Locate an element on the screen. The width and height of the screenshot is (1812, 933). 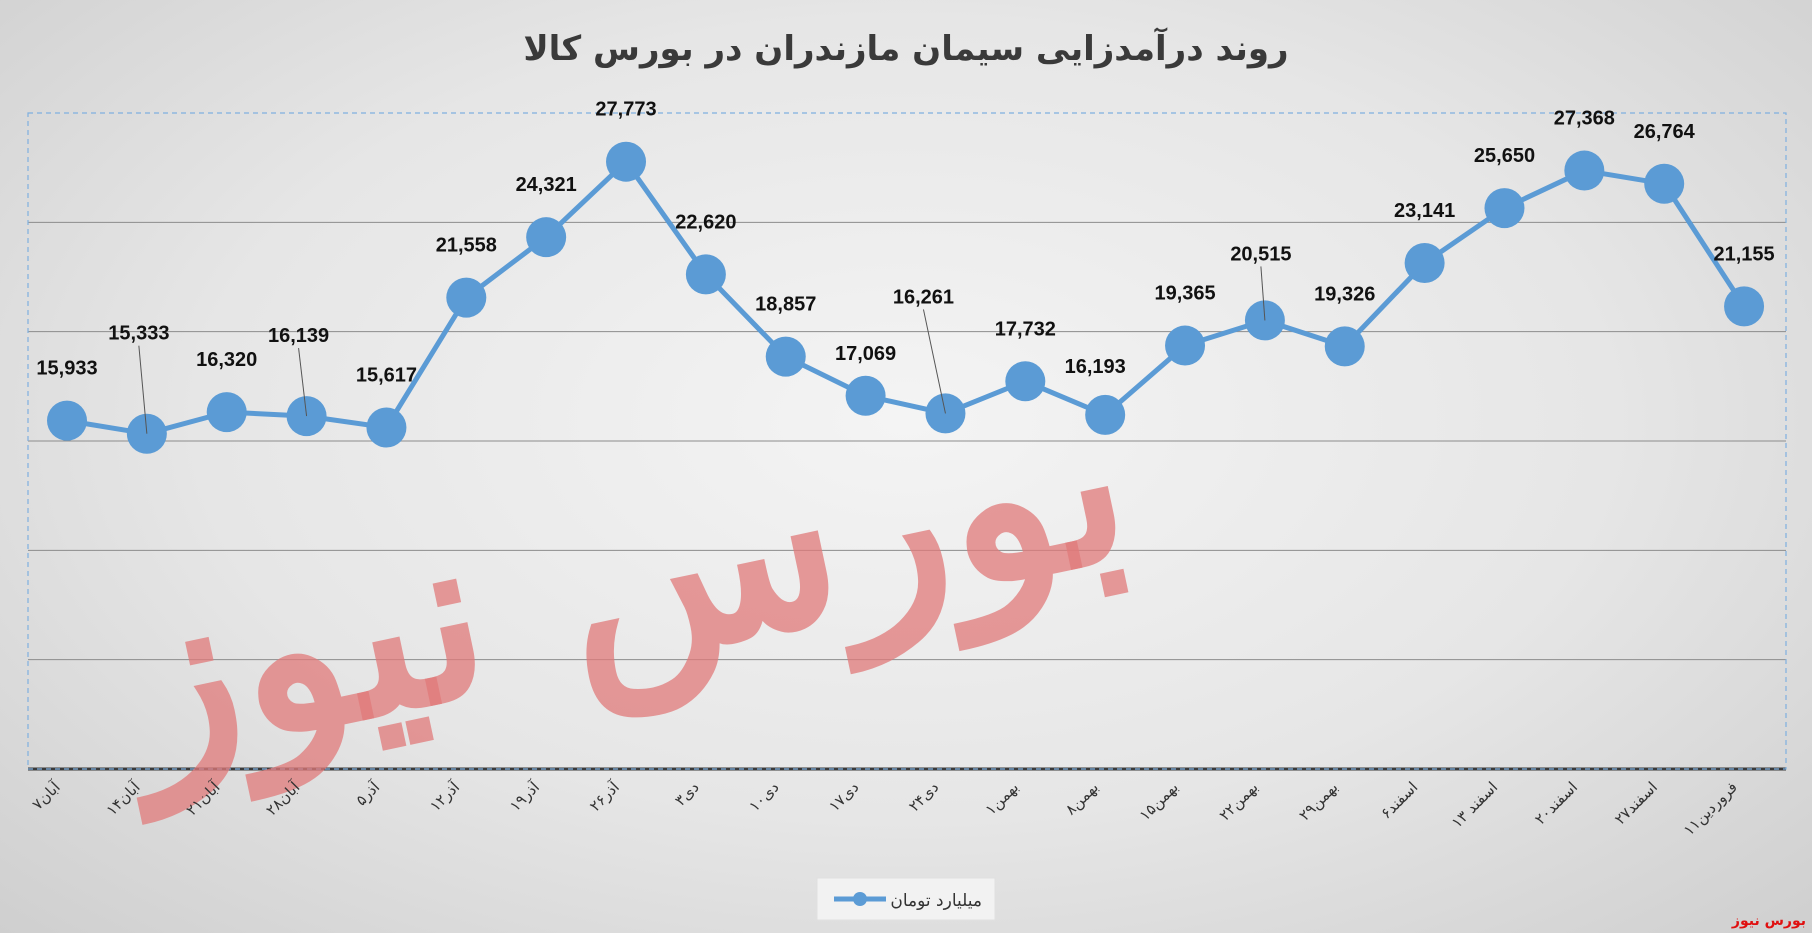
x-tick-label: ۲۶آذر is located at coordinates (605, 797).